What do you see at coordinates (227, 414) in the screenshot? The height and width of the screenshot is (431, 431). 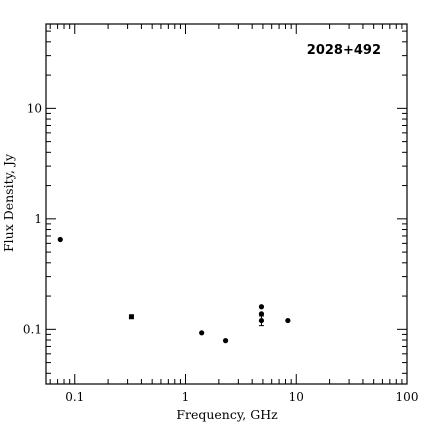 I see `x-axis-label: Frequency, GHz` at bounding box center [227, 414].